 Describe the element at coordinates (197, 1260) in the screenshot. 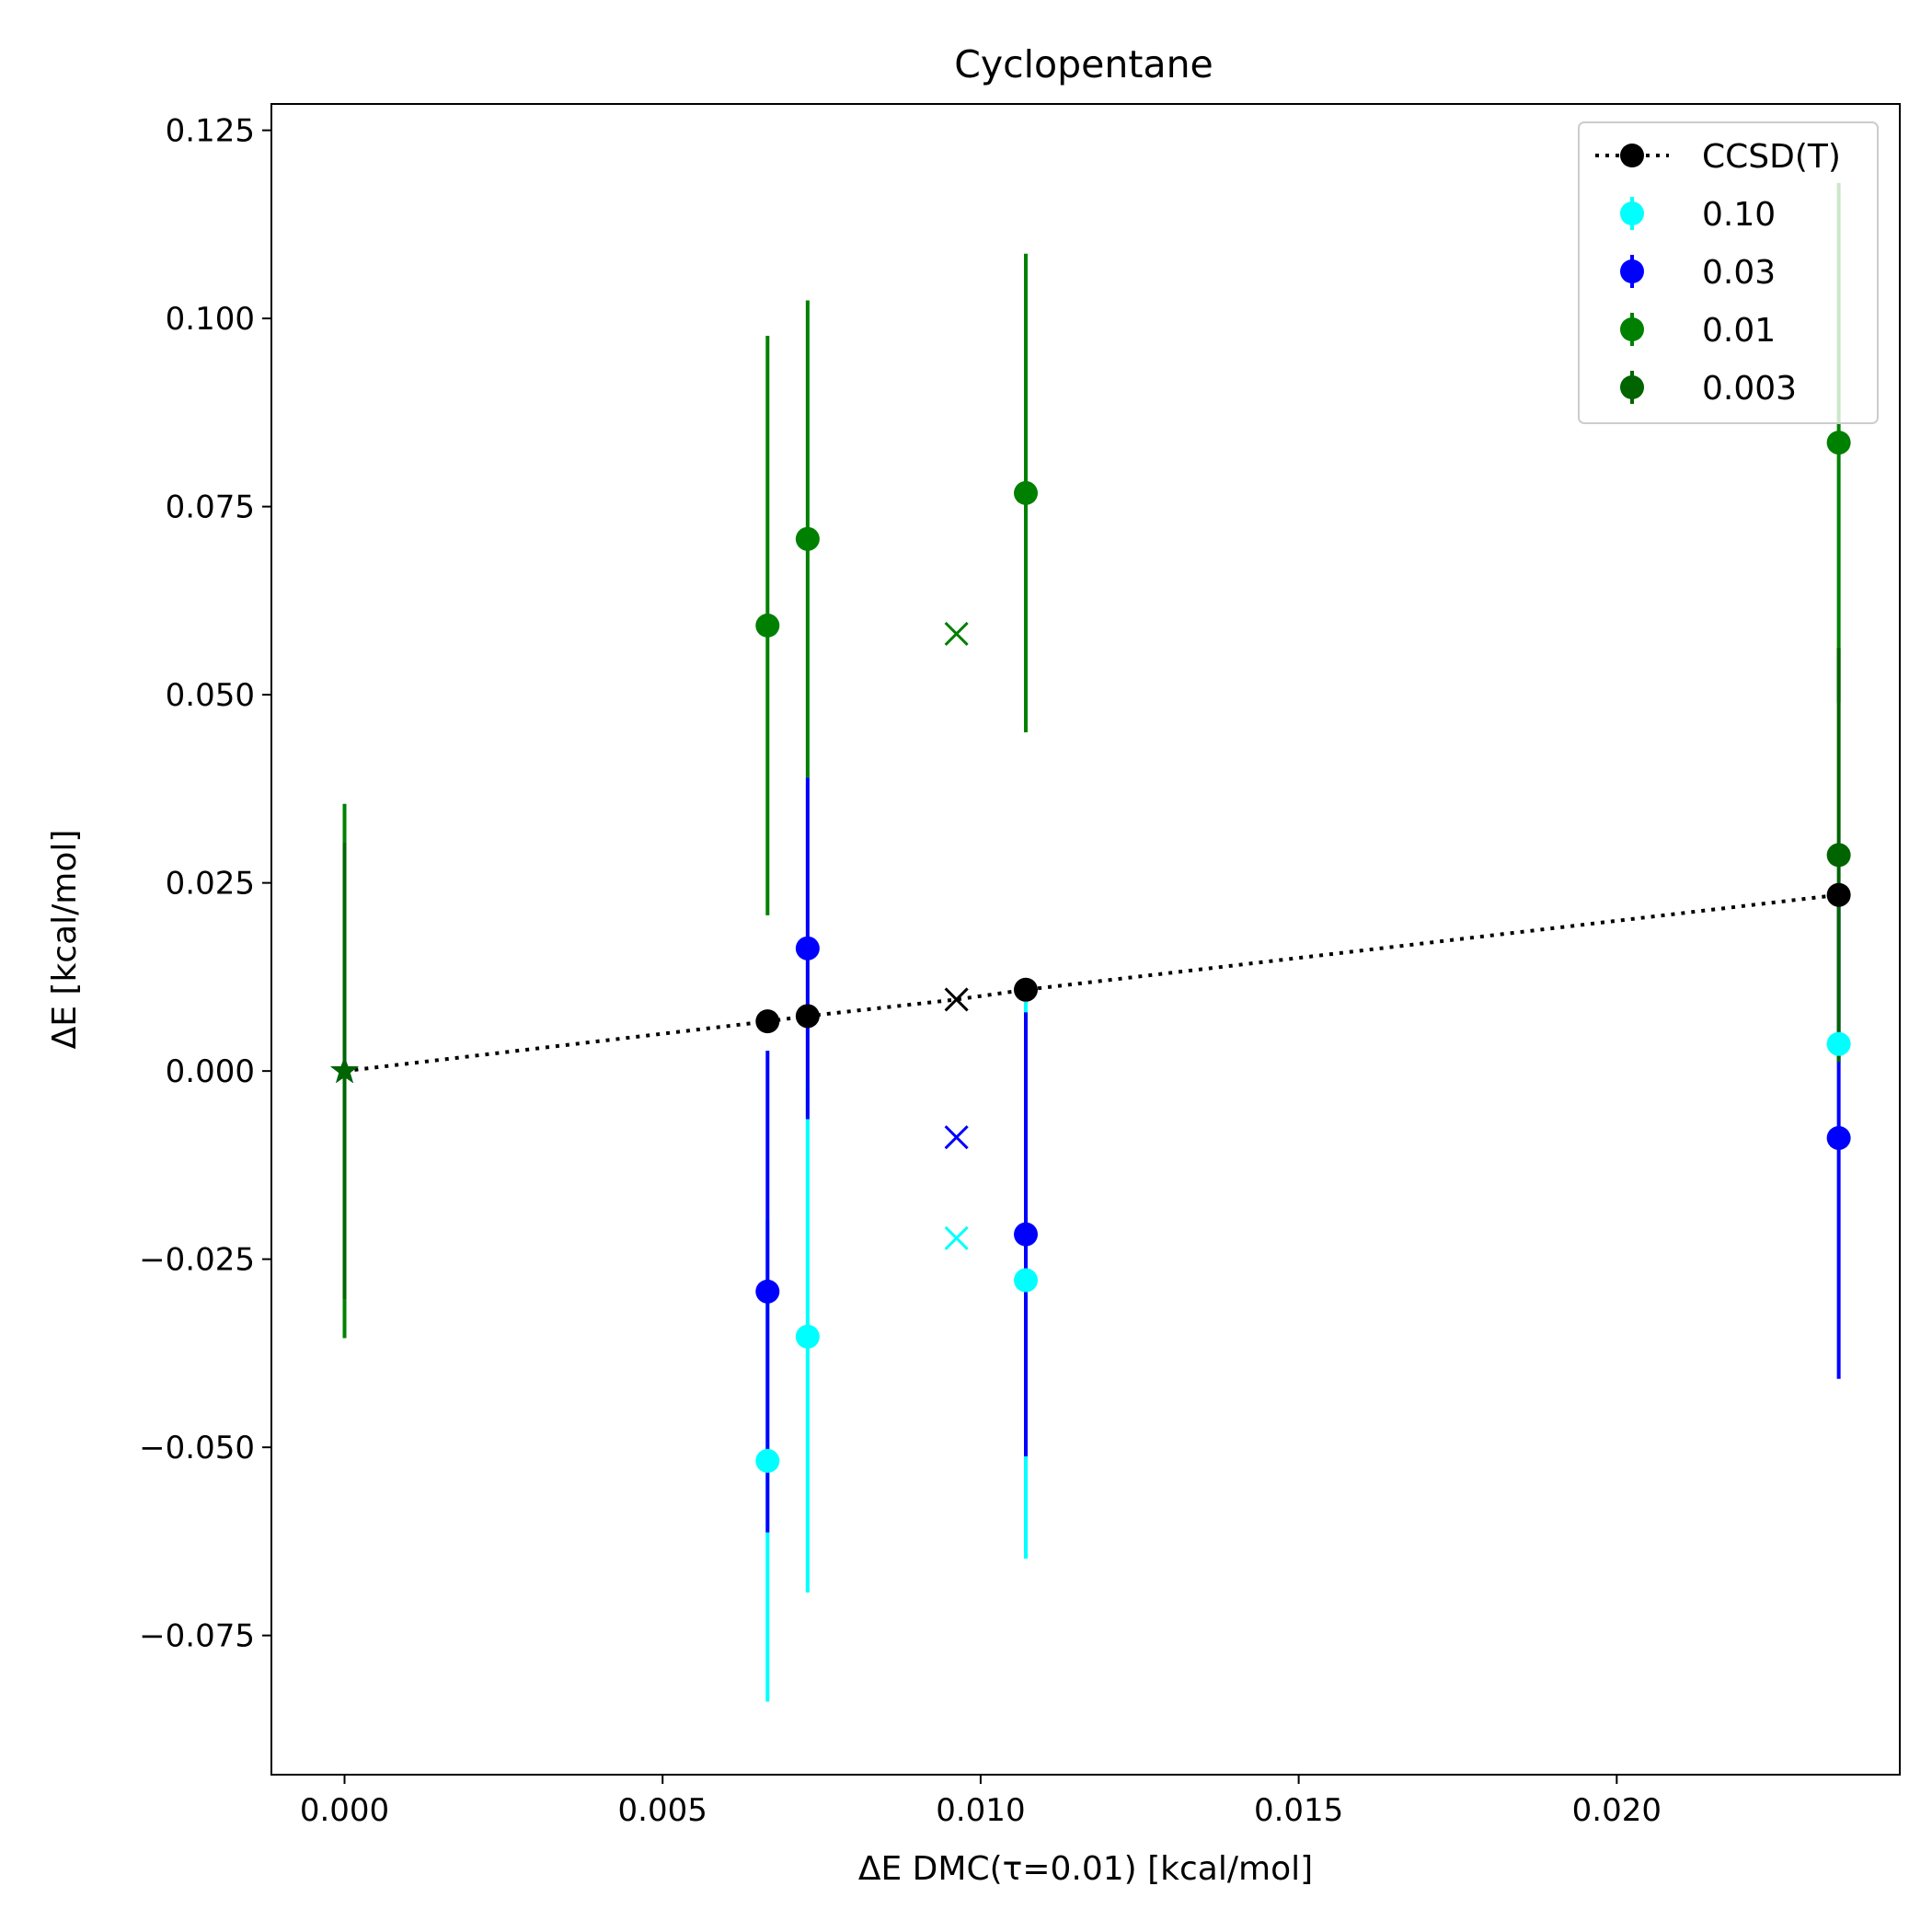

I see `y-tick-label: −0.025` at that location.